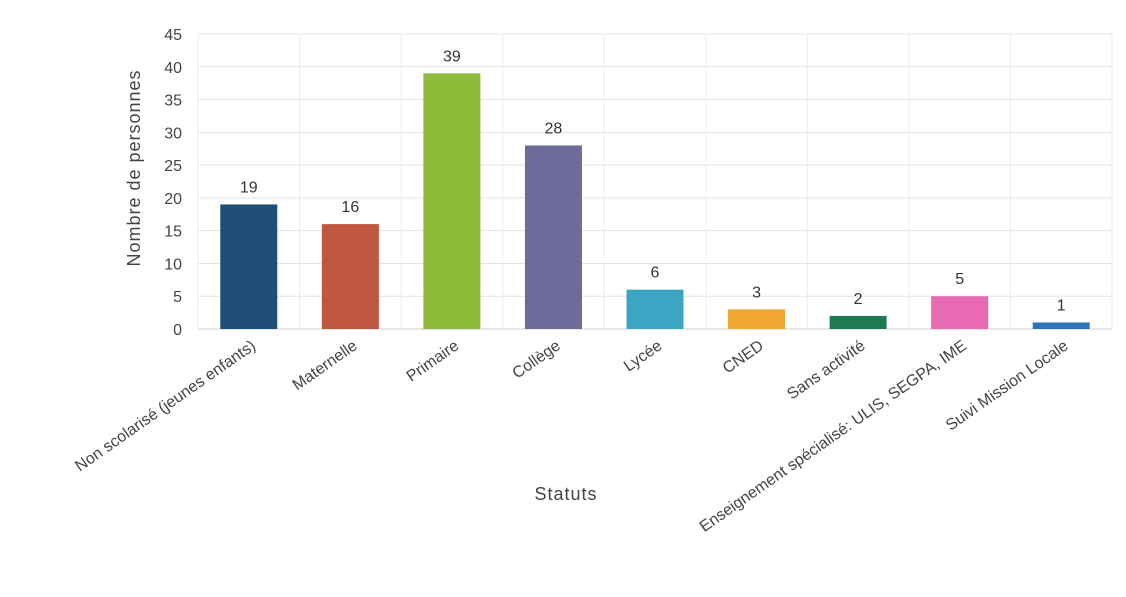 The height and width of the screenshot is (597, 1126). I want to click on x-axis-title: Statuts, so click(565, 494).